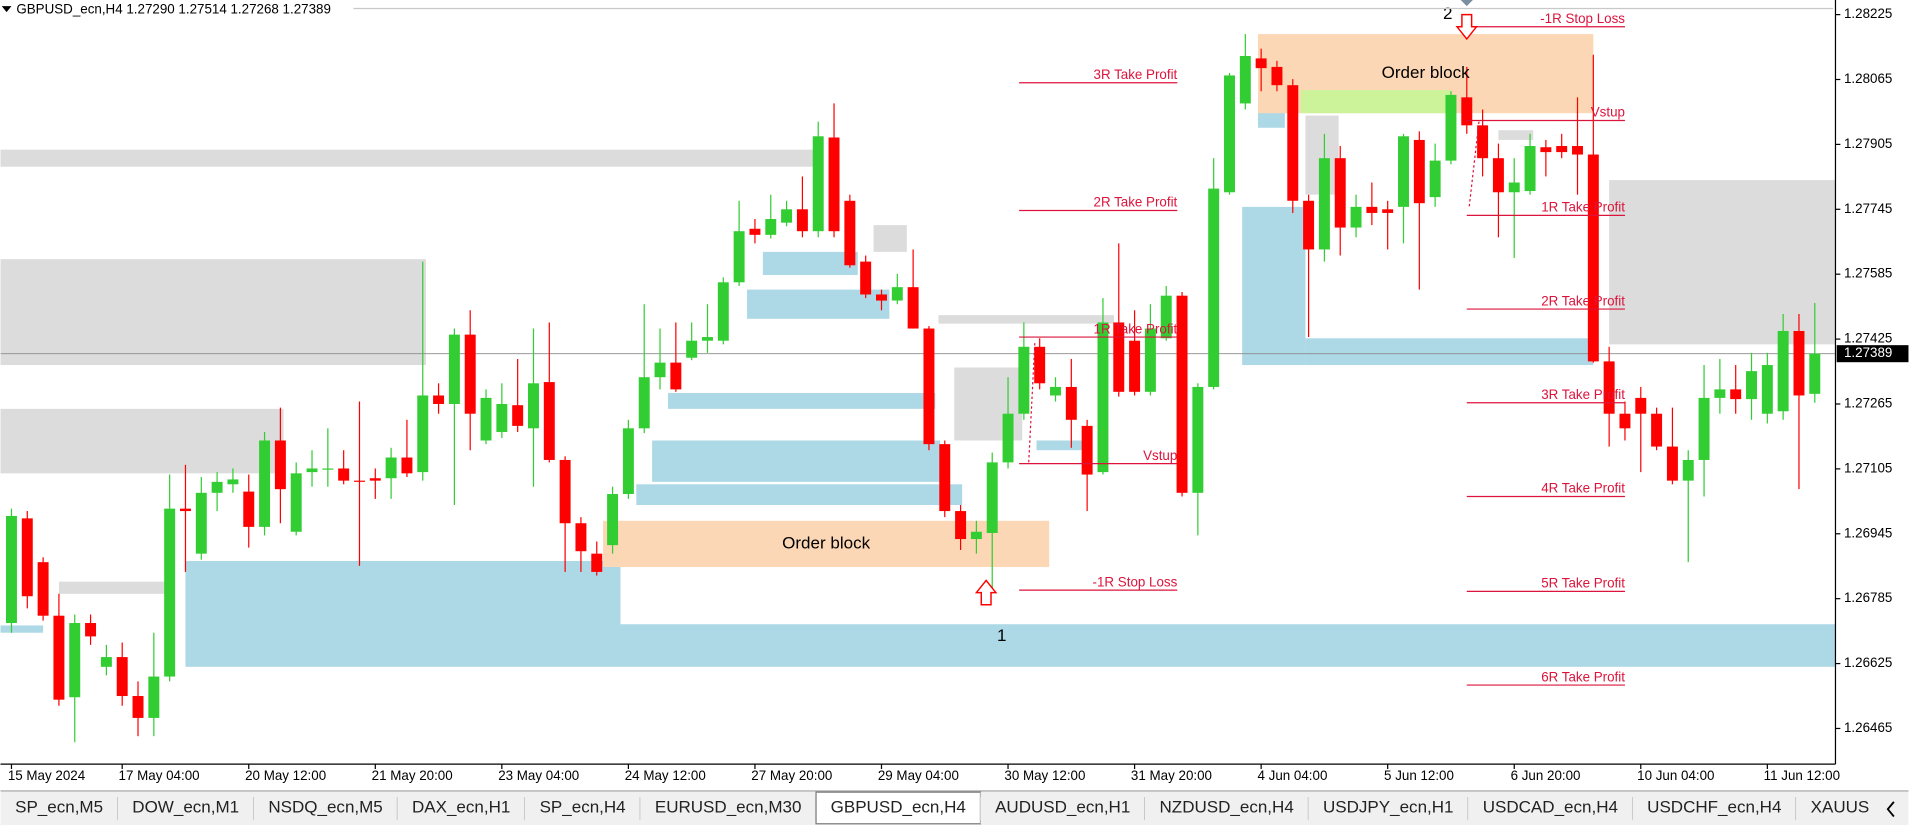 The image size is (1909, 825). I want to click on tab-label: NZDUSD_ecn,H4, so click(1227, 806).